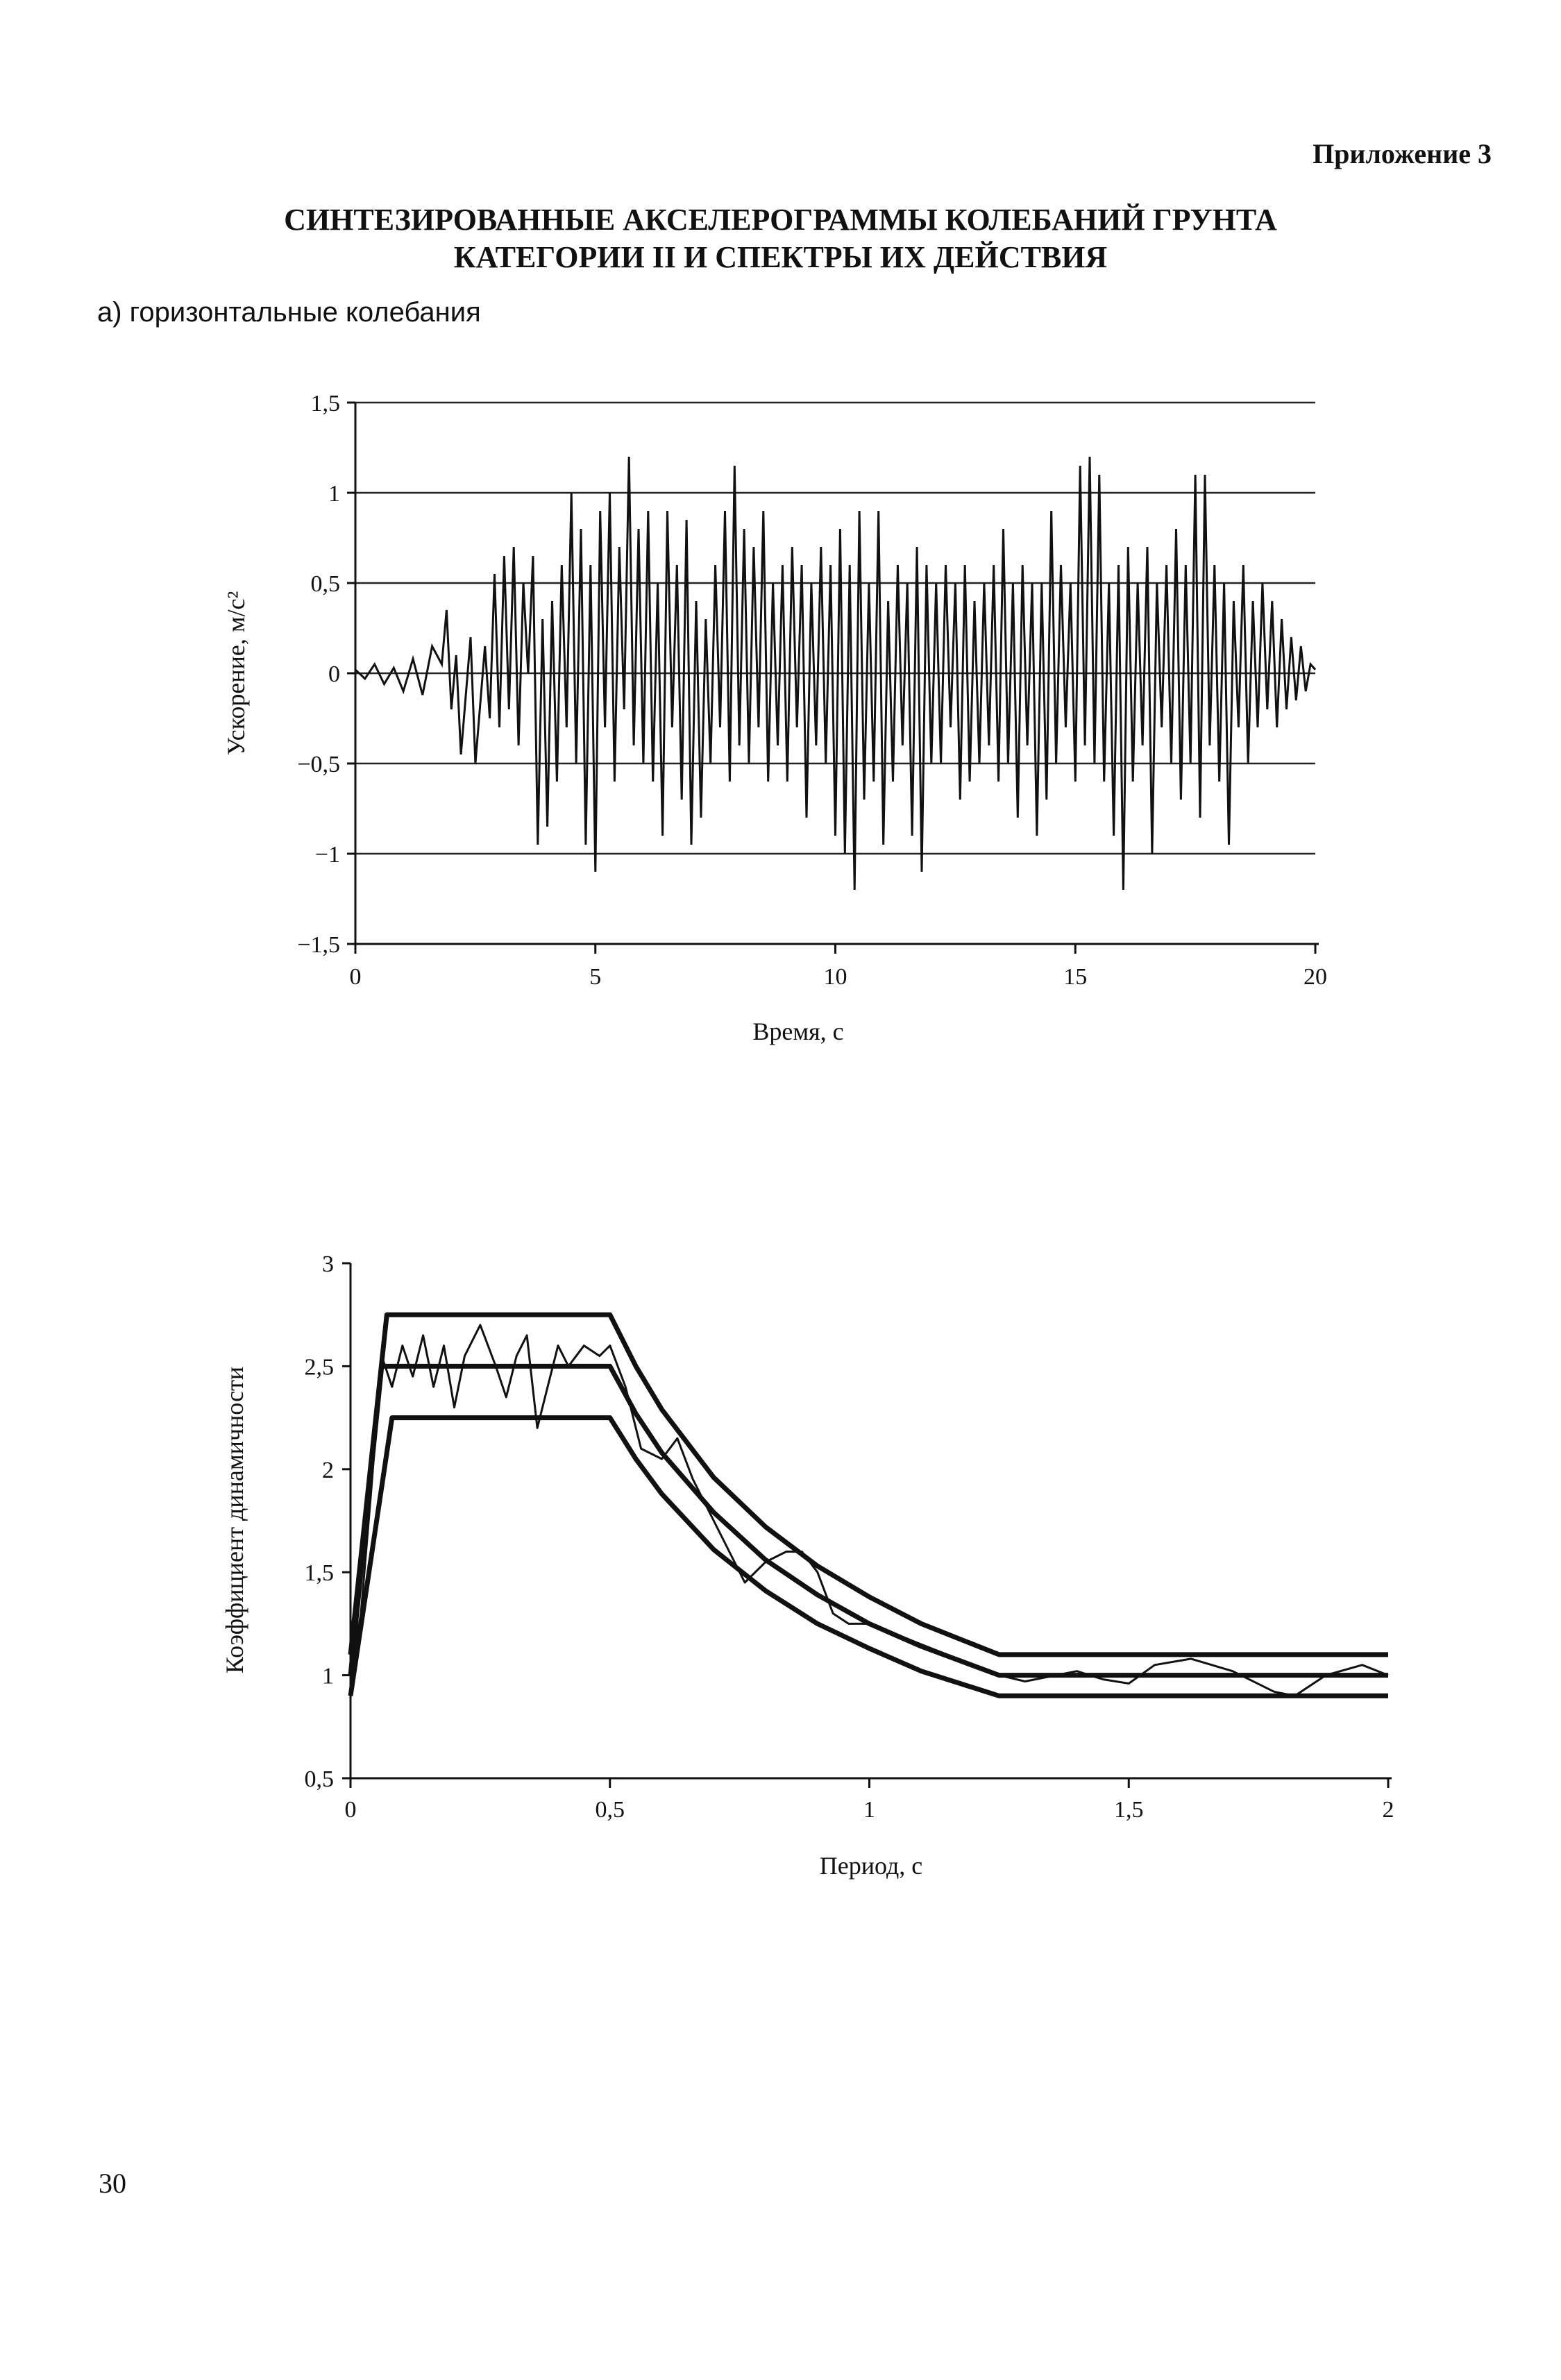 The image size is (1561, 2380). What do you see at coordinates (328, 1676) in the screenshot?
I see `spectrum-y-tick-label: 1` at bounding box center [328, 1676].